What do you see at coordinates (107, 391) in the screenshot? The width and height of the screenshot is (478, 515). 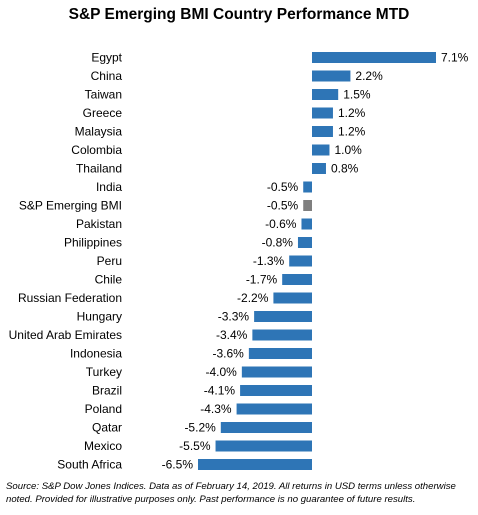 I see `category-label-brazil: Brazil` at bounding box center [107, 391].